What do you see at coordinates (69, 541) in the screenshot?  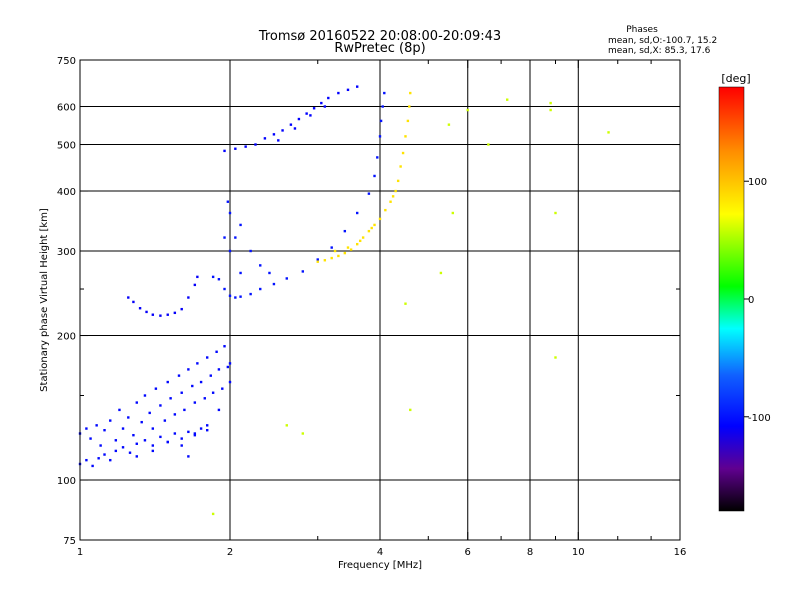 I see `y-tick-label: 75` at bounding box center [69, 541].